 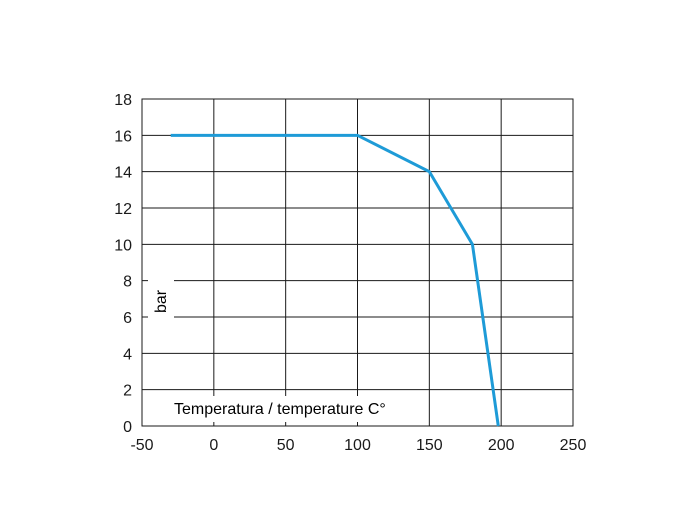 I want to click on x-axis-label: Temperatura / temperature C°, so click(x=280, y=409).